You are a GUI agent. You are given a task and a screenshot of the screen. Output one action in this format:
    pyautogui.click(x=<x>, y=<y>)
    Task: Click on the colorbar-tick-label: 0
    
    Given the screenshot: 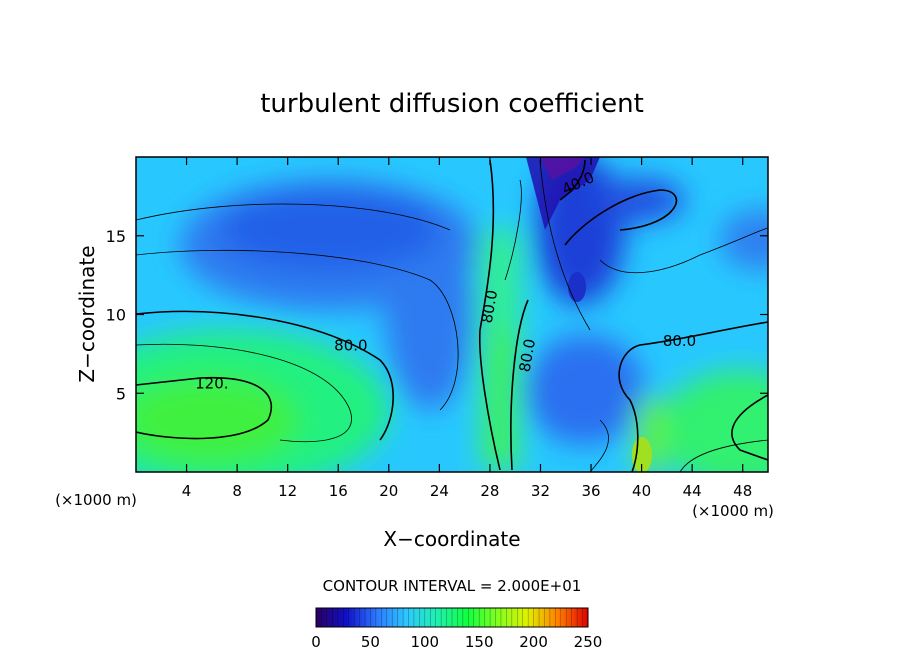 What is the action you would take?
    pyautogui.click(x=316, y=642)
    